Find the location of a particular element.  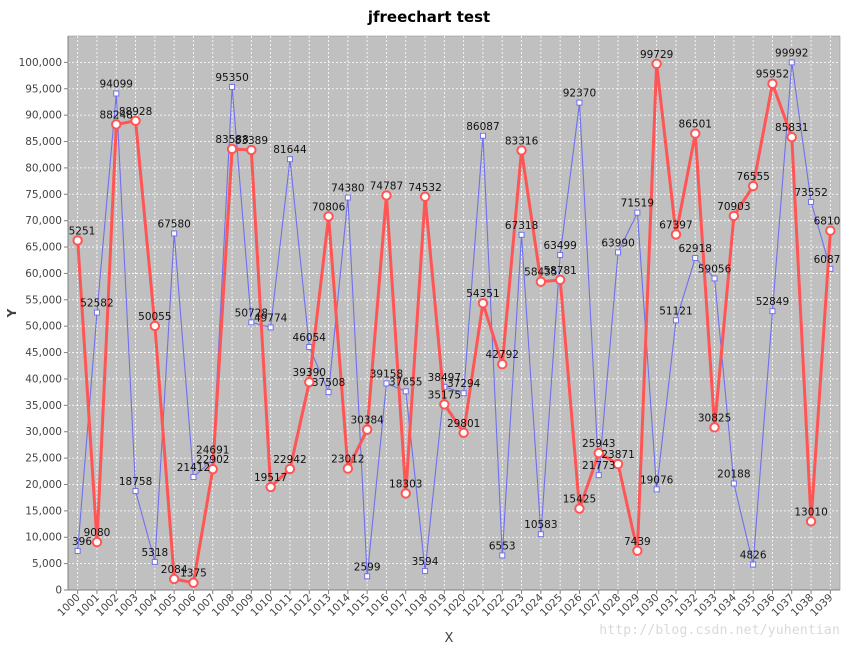

data-label: 2084 is located at coordinates (174, 570).